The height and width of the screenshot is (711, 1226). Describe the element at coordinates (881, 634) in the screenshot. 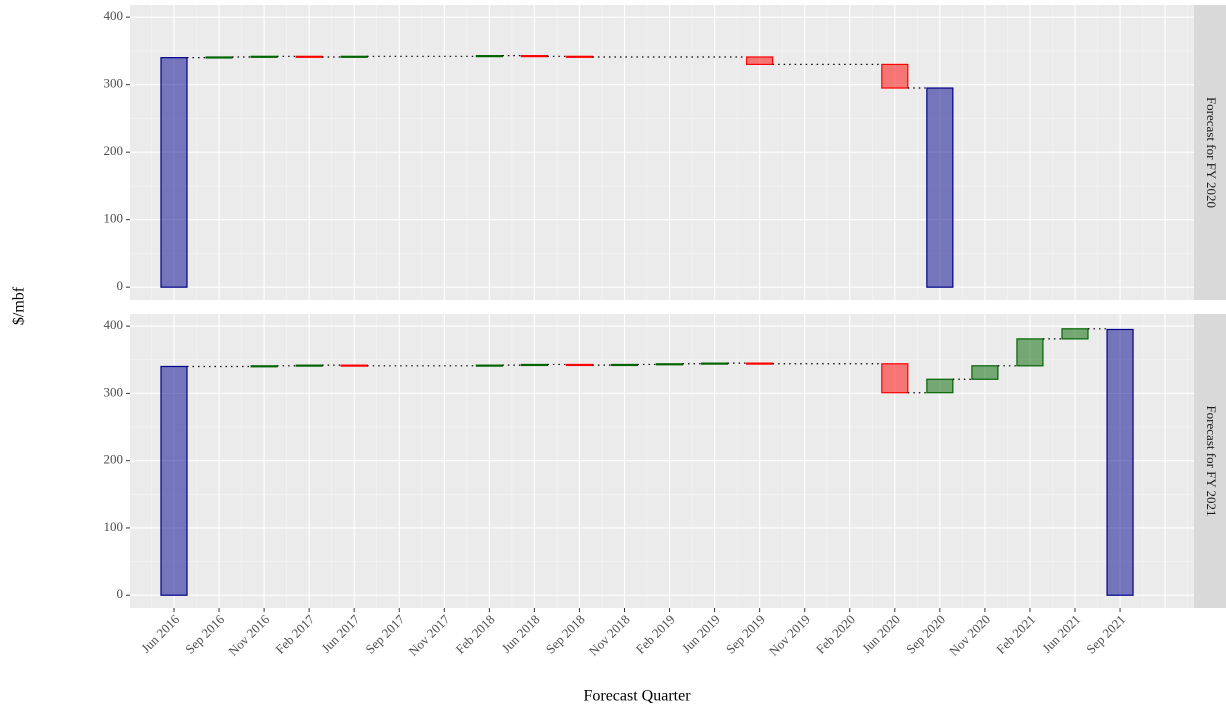

I see `x-tick-label: Jun 2020` at that location.